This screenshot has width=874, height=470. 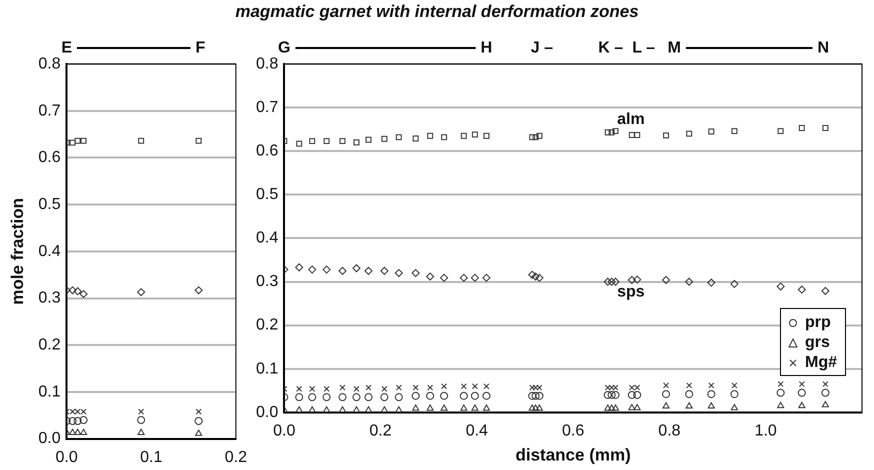 What do you see at coordinates (49, 157) in the screenshot?
I see `y-tick-label: 0.6` at bounding box center [49, 157].